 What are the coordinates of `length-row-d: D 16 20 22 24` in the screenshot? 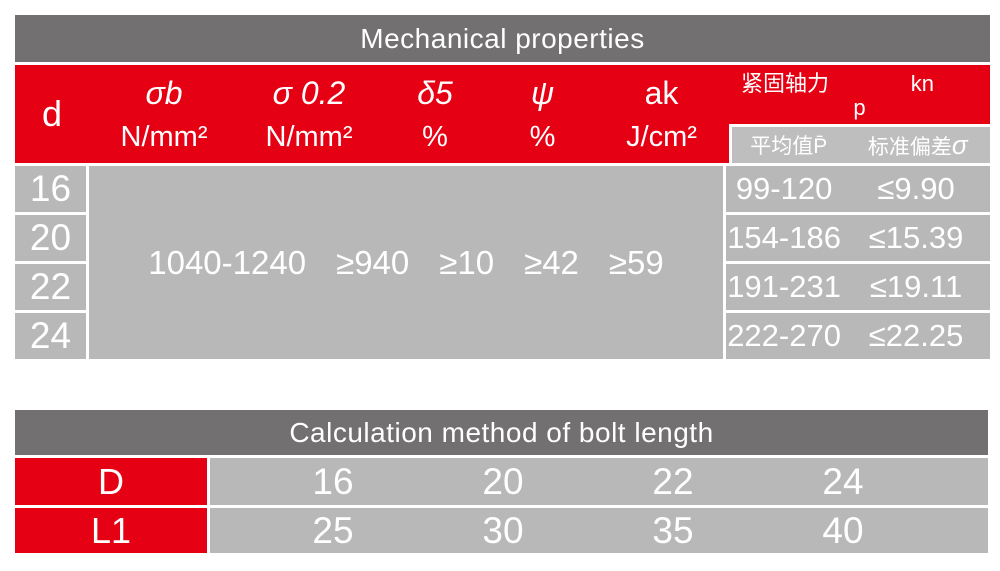 It's located at (501, 481).